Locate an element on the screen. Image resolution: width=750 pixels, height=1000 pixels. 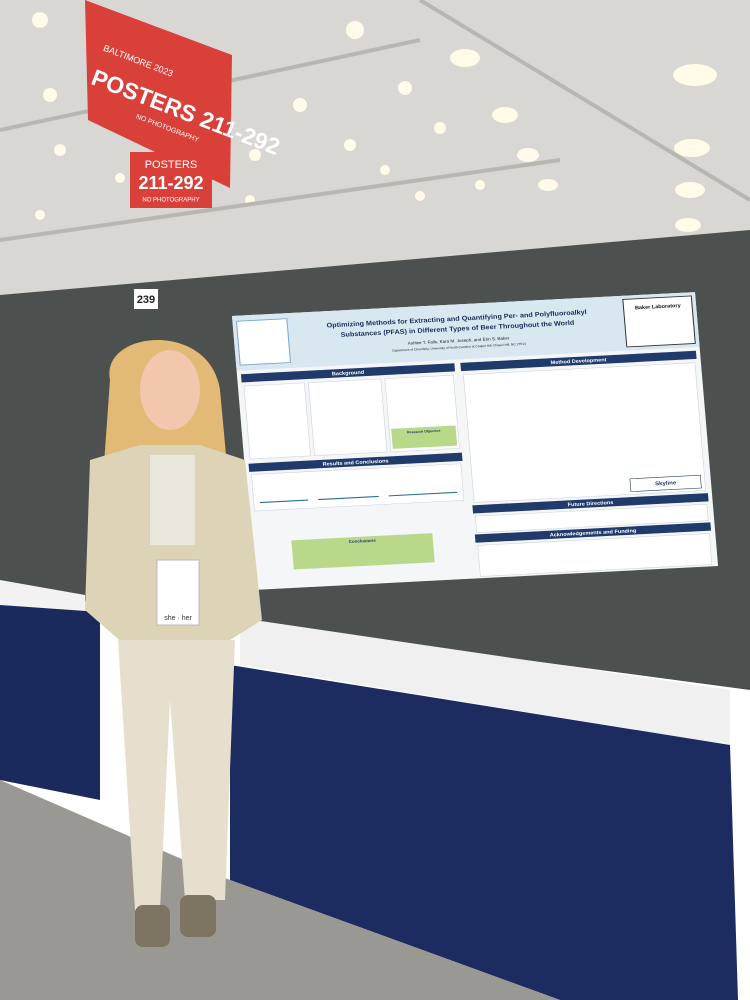
university-logo is located at coordinates (263, 342).